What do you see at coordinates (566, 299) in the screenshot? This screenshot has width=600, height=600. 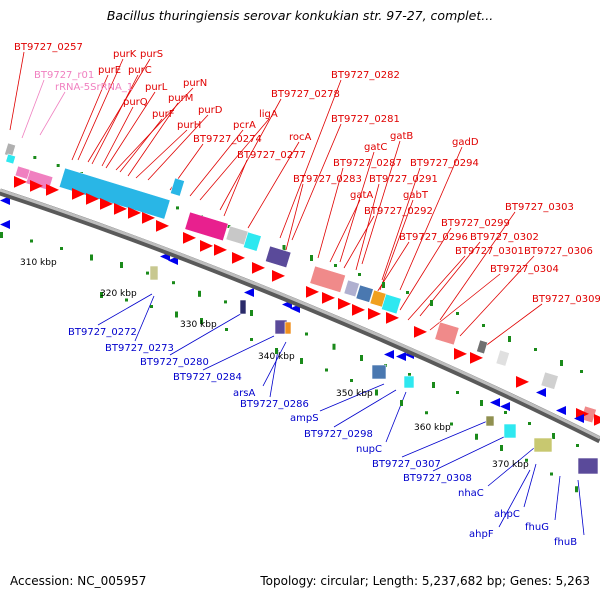 I see `forward-gene-label: BT9727_0309` at bounding box center [566, 299].